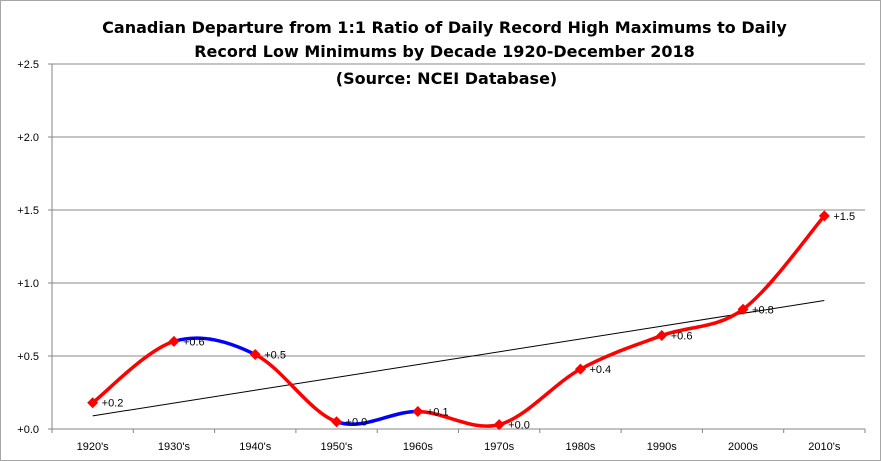 This screenshot has width=881, height=461. Describe the element at coordinates (337, 447) in the screenshot. I see `x-tick-label: 1950's` at that location.